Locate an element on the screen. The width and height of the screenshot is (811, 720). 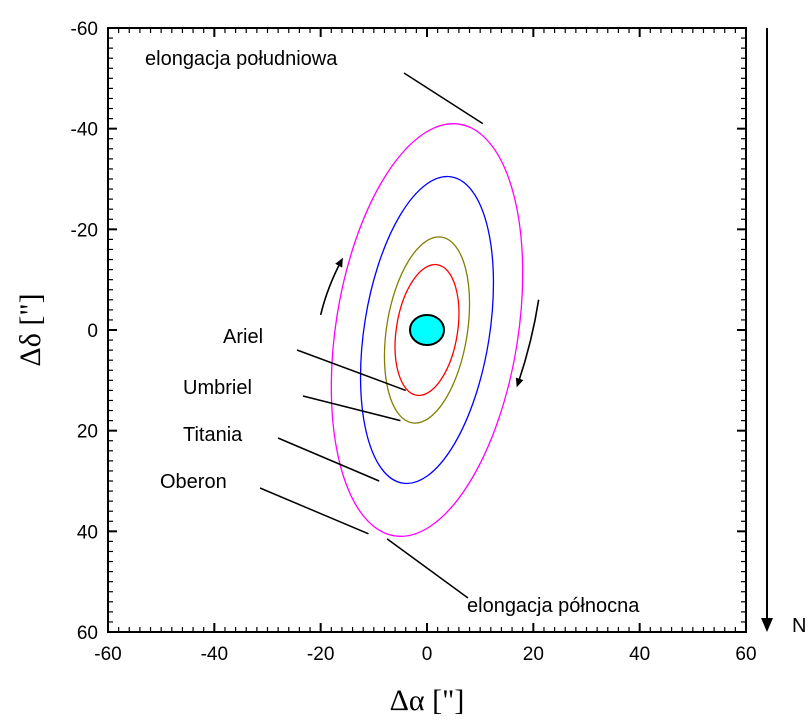
y-tick-label: 0 is located at coordinates (92, 331).